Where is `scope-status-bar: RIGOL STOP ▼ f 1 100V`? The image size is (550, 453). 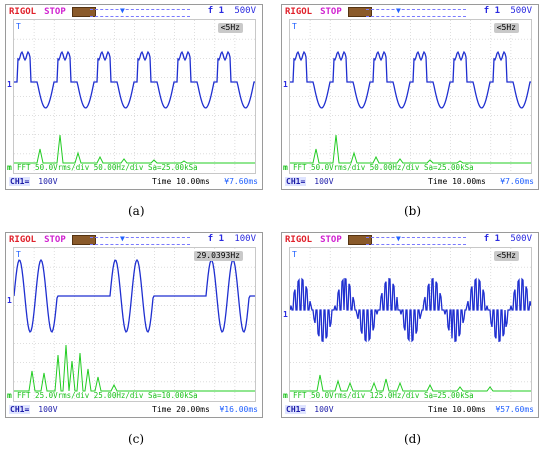
scope-status-bar: RIGOL STOP ▼ f 1 100V is located at coordinates (134, 240).